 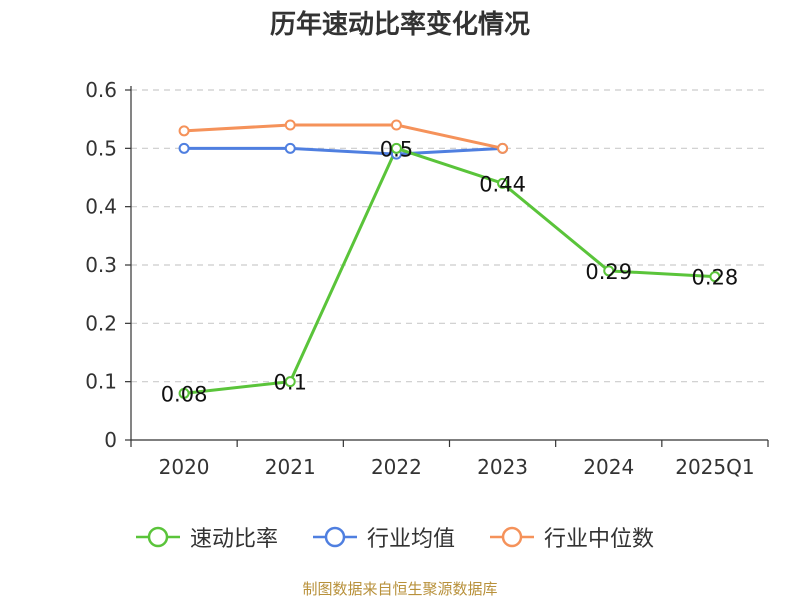 What do you see at coordinates (411, 539) in the screenshot?
I see `legend-label: 行业均值` at bounding box center [411, 539].